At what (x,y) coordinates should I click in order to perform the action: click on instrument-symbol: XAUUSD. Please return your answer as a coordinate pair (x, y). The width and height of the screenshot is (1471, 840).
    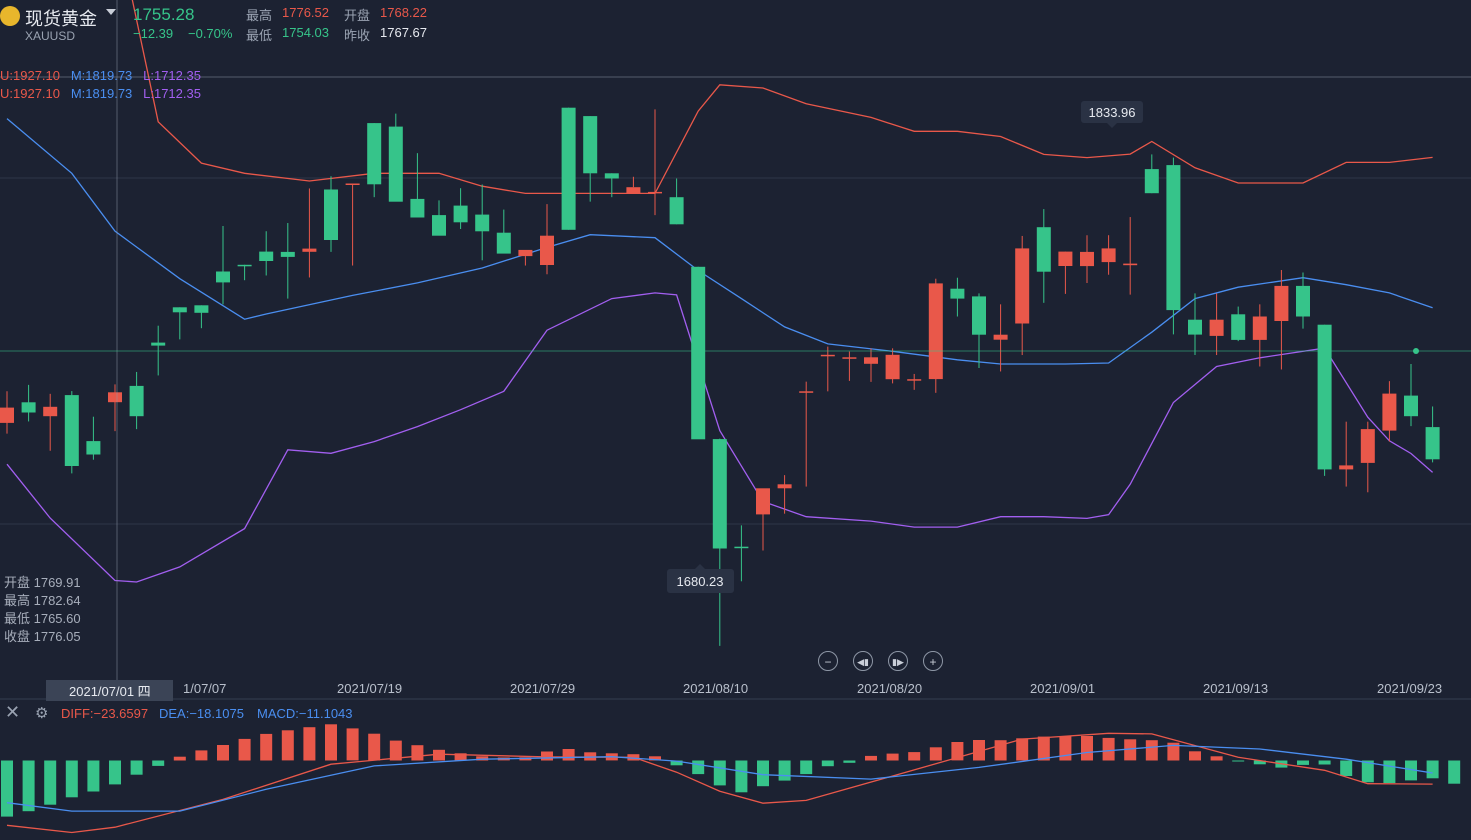
    Looking at the image, I should click on (50, 36).